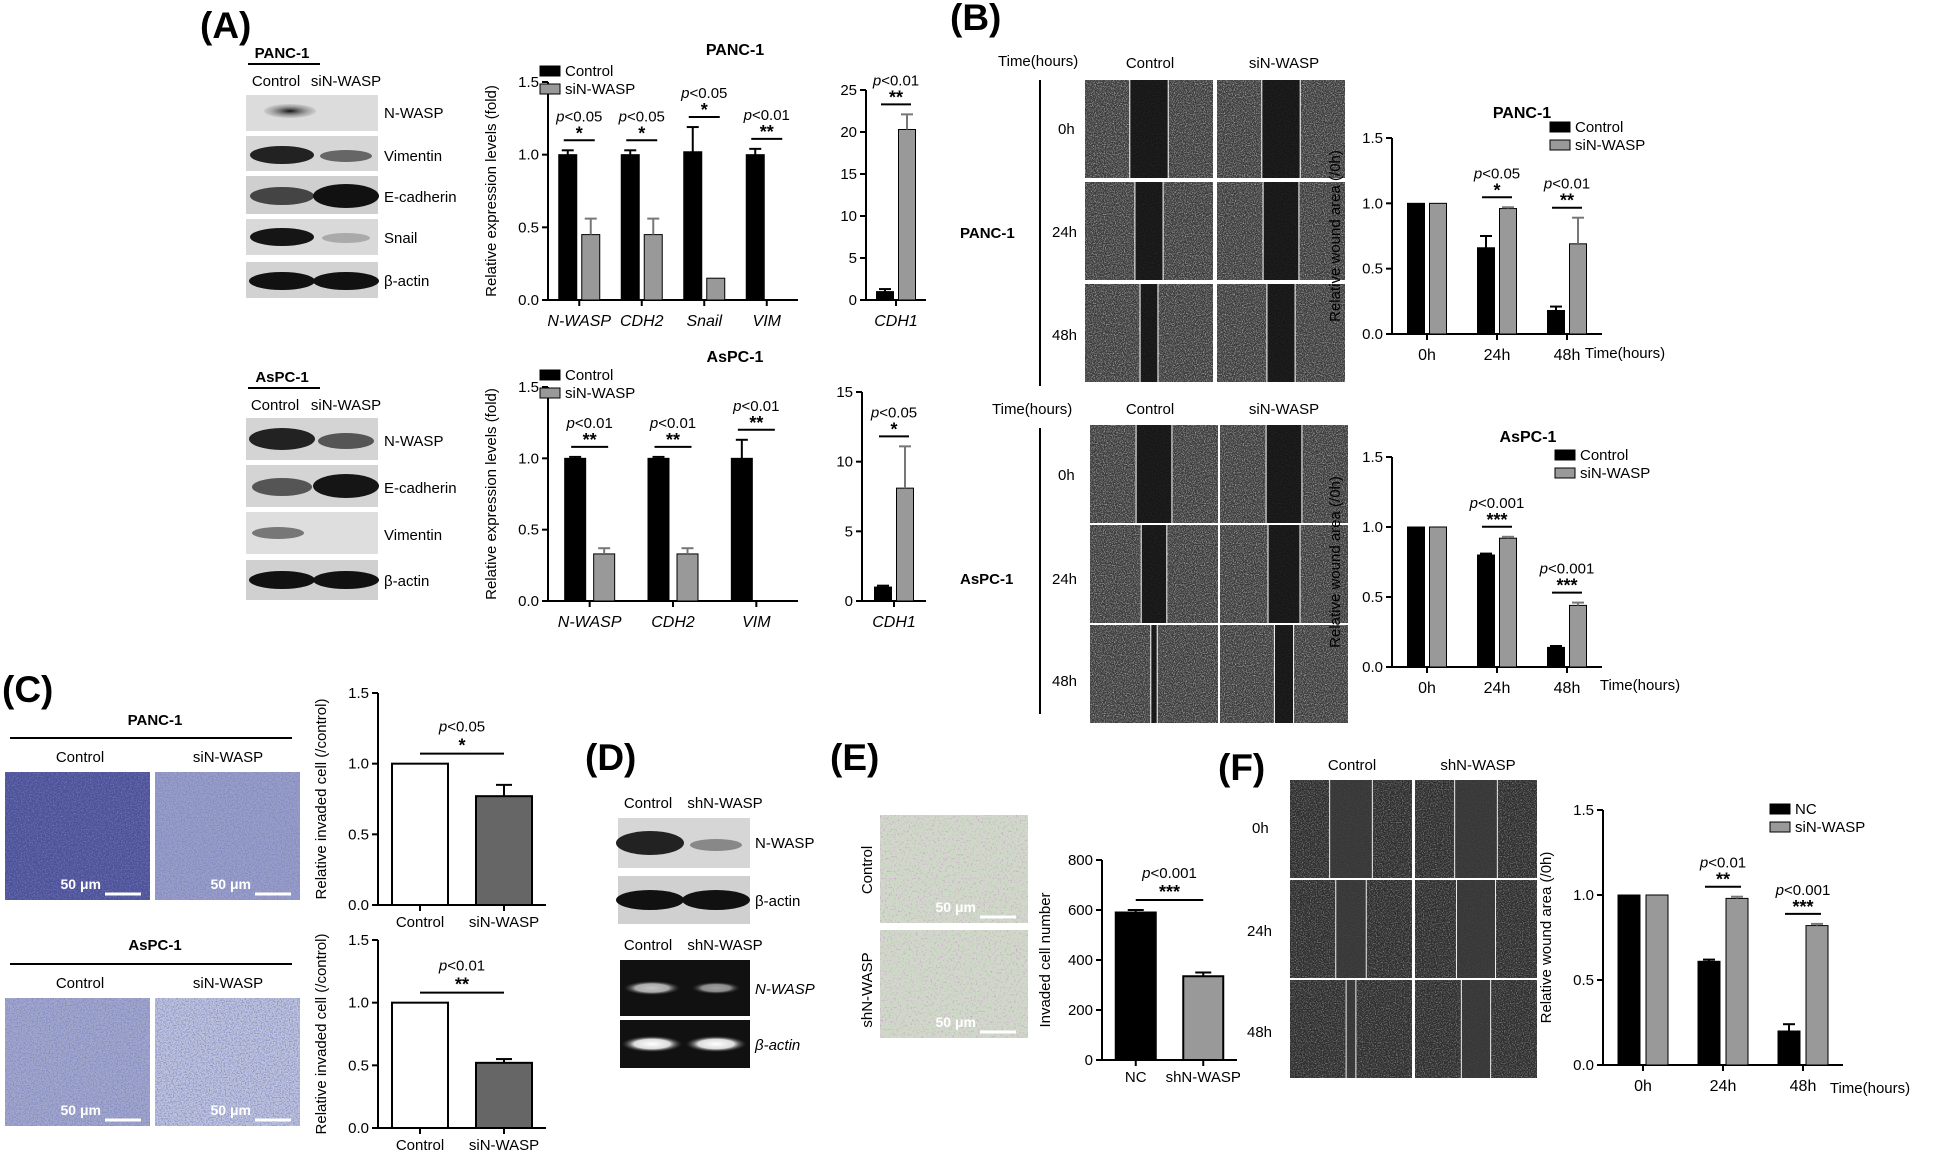 Image resolution: width=1958 pixels, height=1157 pixels. I want to click on significance-stars: ***, so click(1496, 520).